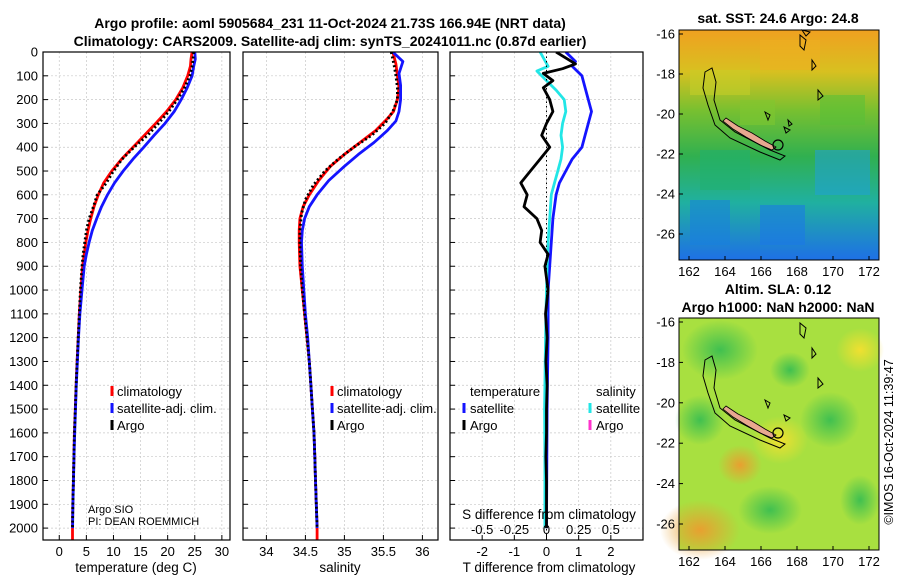 The image size is (900, 580). What do you see at coordinates (27, 99) in the screenshot?
I see `y-tick-label: 200` at bounding box center [27, 99].